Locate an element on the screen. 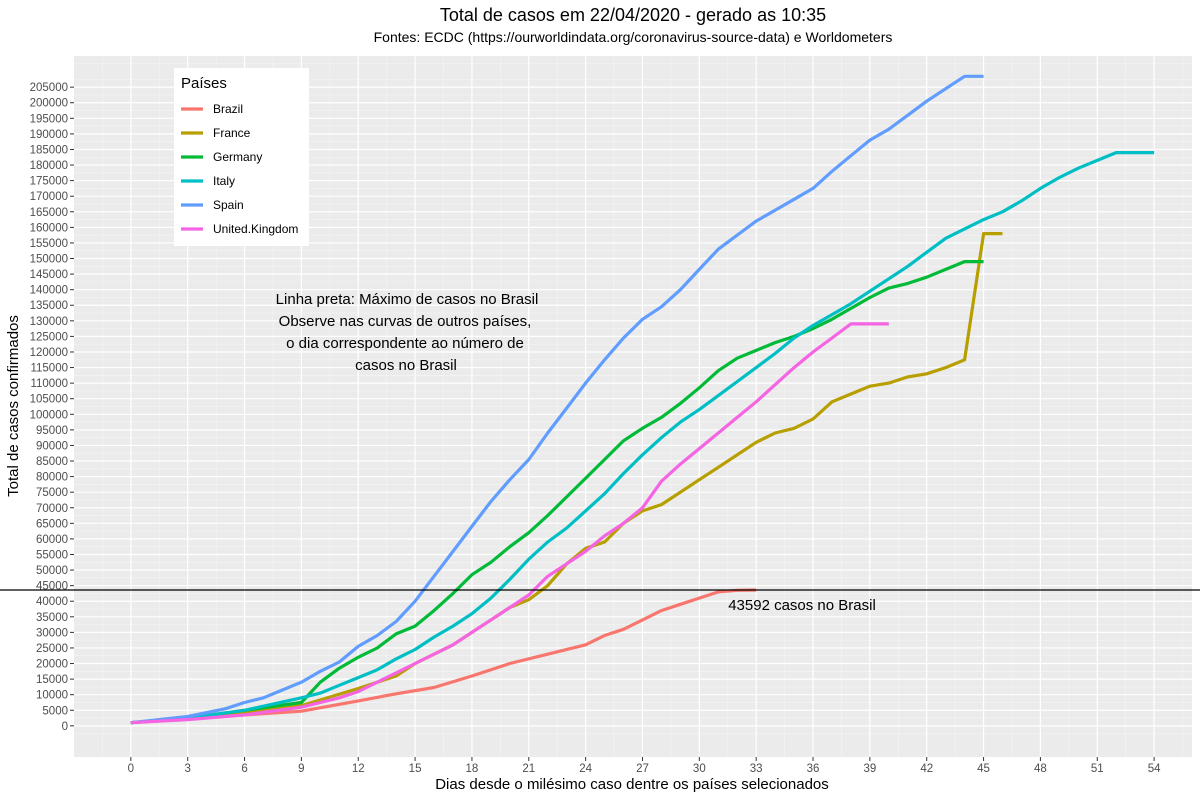 The height and width of the screenshot is (800, 1200). y-tick-label: 95000 is located at coordinates (52, 431).